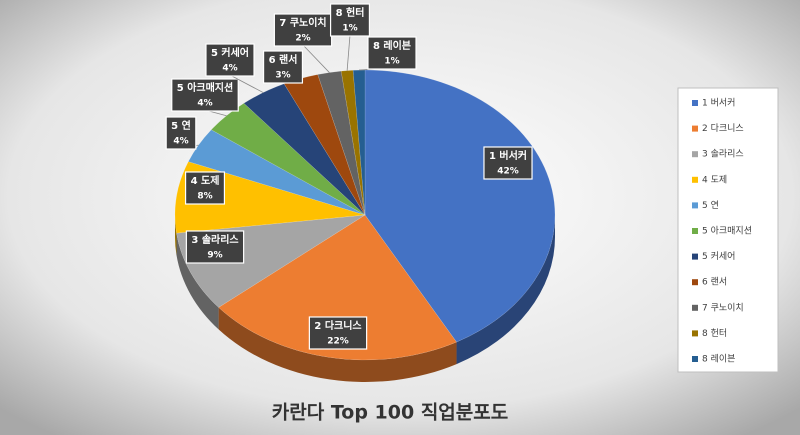 Image resolution: width=800 pixels, height=435 pixels. Describe the element at coordinates (714, 333) in the screenshot. I see `legend-label: 8 헌터` at that location.